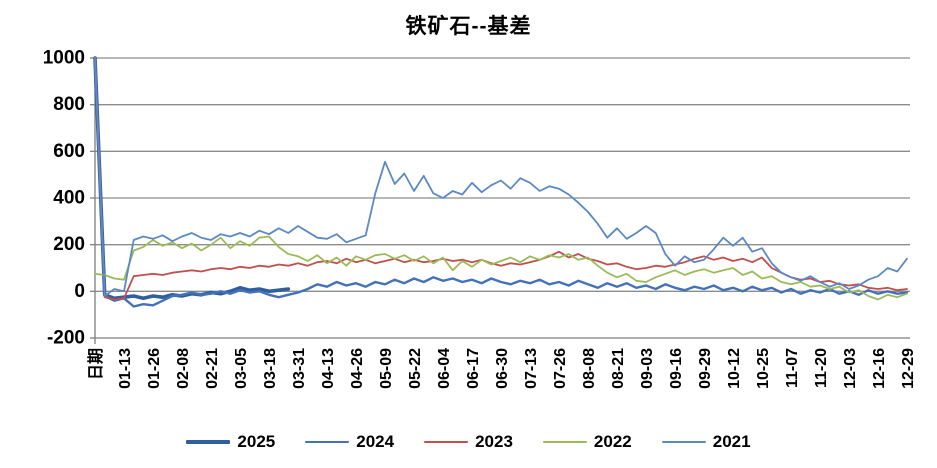  I want to click on x-axis-label: 12-03, so click(850, 368).